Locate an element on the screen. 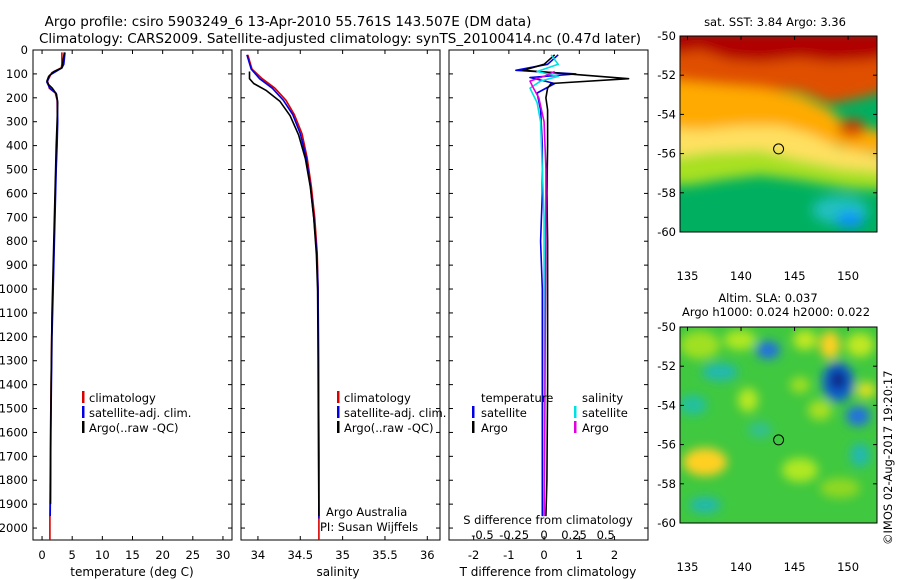 The height and width of the screenshot is (580, 900). x-tick-label: 36 is located at coordinates (427, 555).